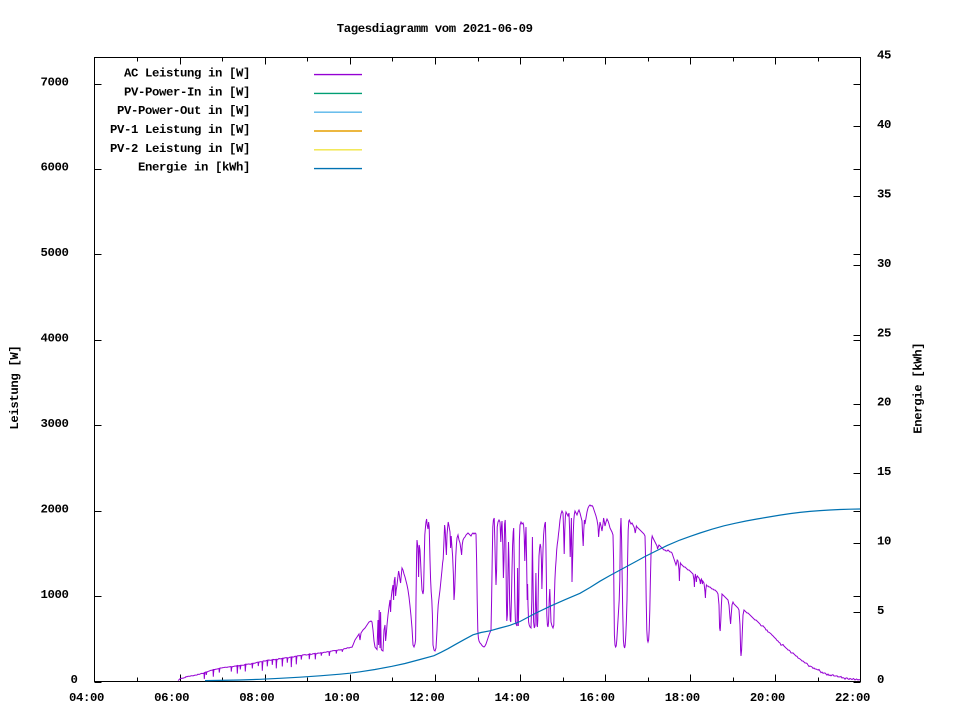  Describe the element at coordinates (426, 698) in the screenshot. I see `svg-text: 12:00` at that location.